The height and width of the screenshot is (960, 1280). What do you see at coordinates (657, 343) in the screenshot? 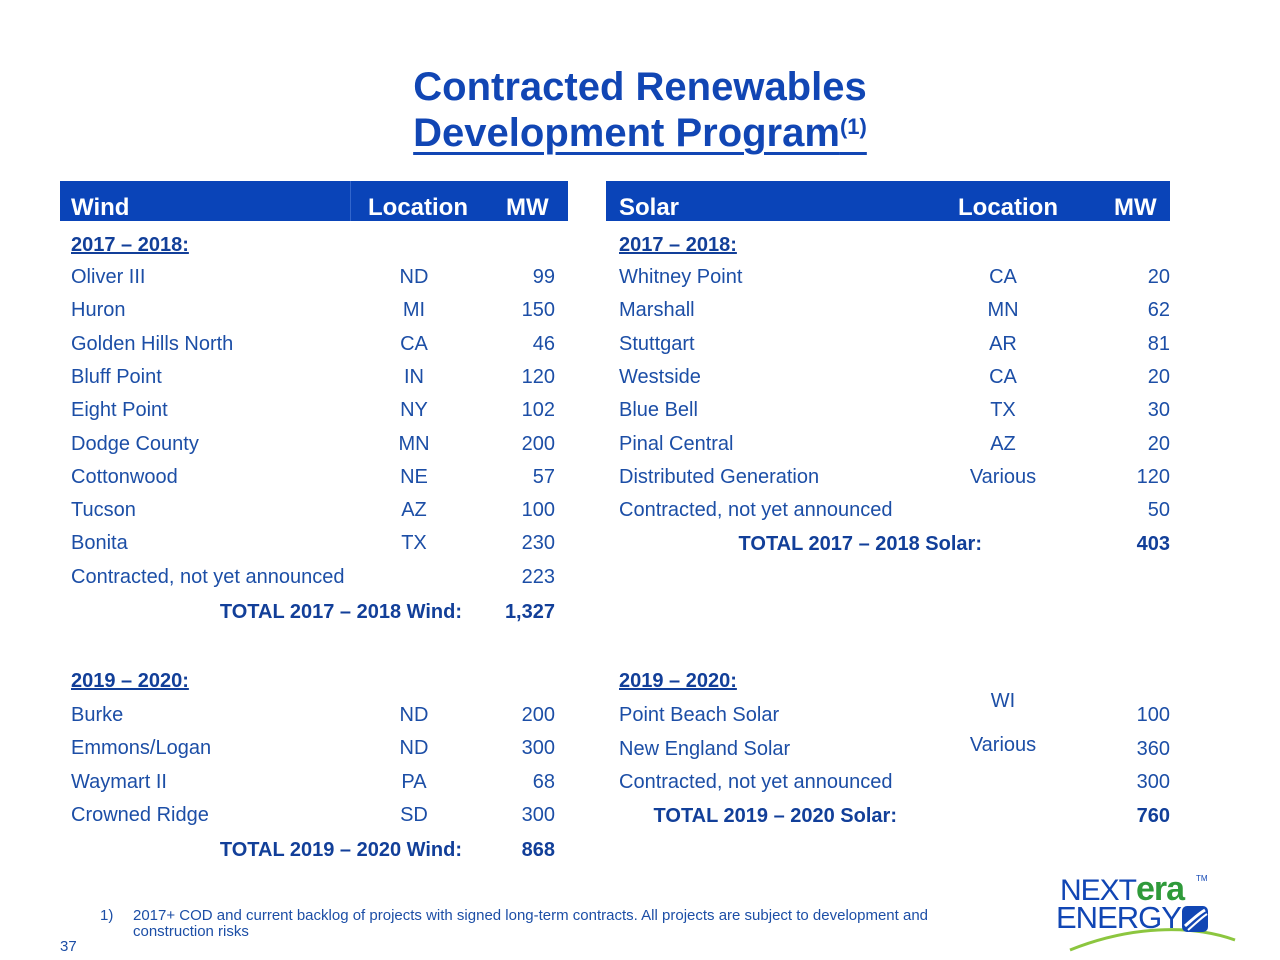
I see `solar-project-name: Stuttgart` at bounding box center [657, 343].